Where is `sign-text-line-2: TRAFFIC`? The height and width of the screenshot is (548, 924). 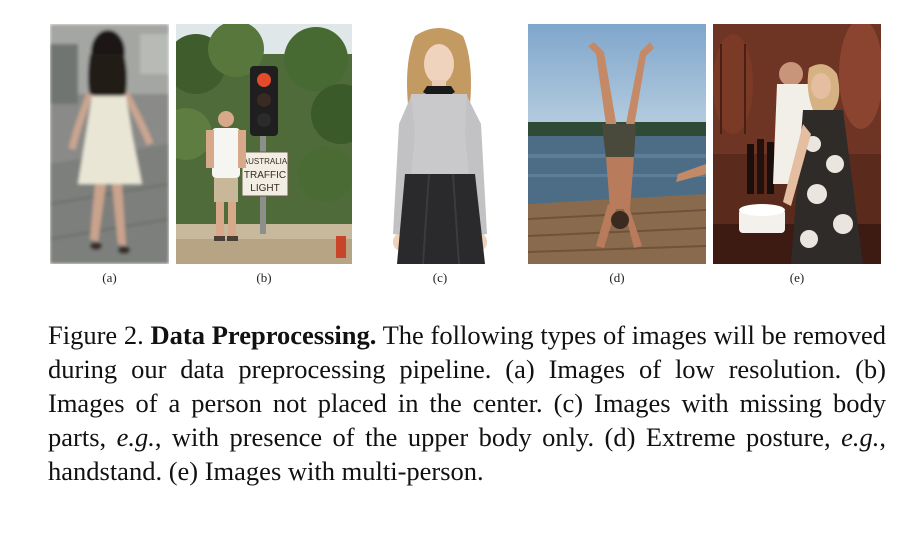 sign-text-line-2: TRAFFIC is located at coordinates (265, 175).